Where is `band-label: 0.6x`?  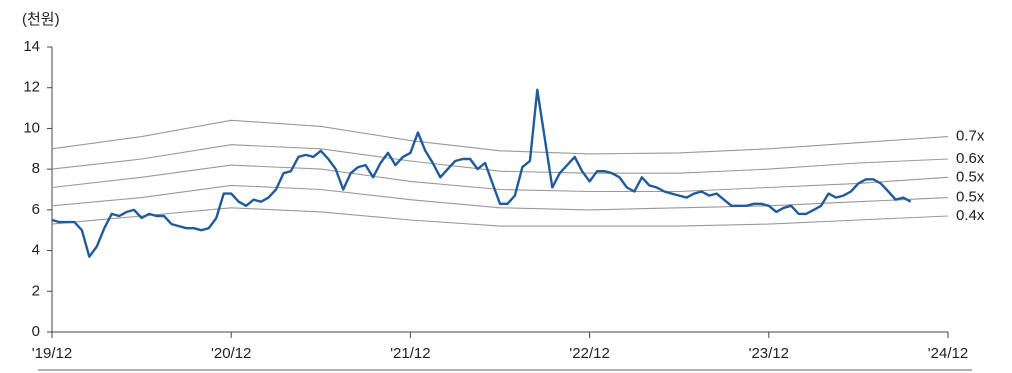 band-label: 0.6x is located at coordinates (970, 158).